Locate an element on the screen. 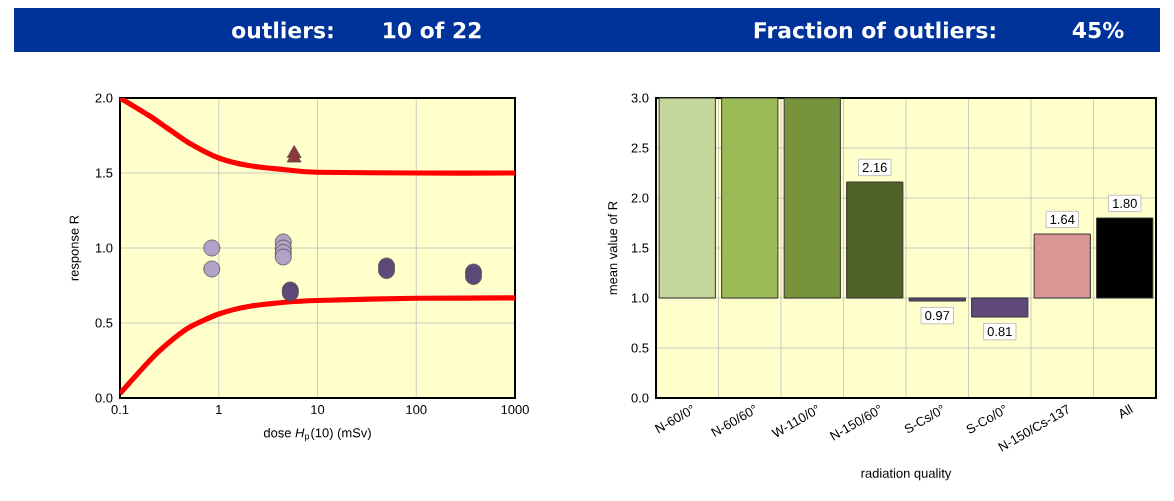 The image size is (1174, 501). data-label: 0.97 is located at coordinates (937, 316).